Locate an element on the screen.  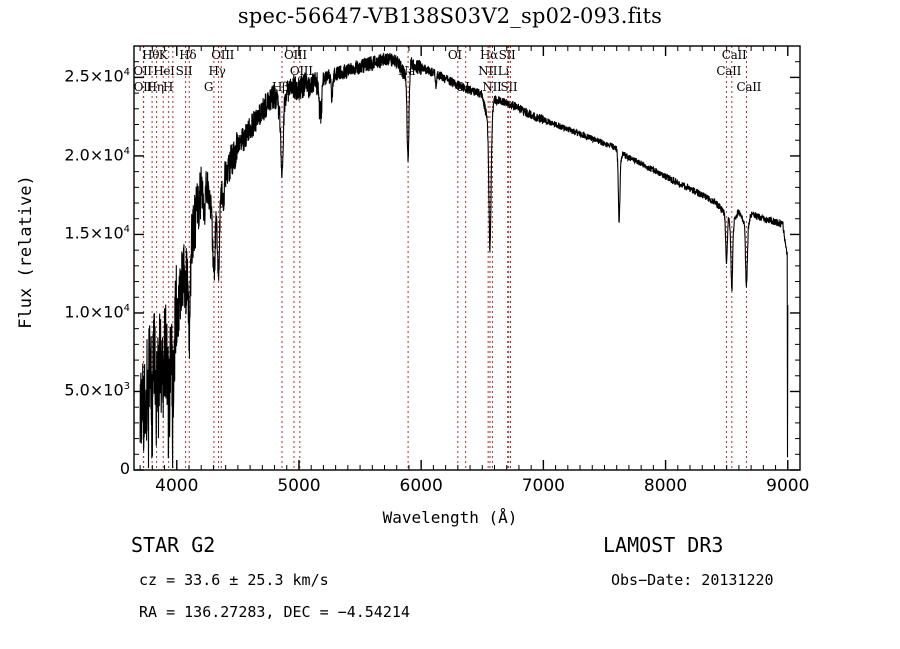
y-tick-label: 1.0×104 is located at coordinates (97, 312).